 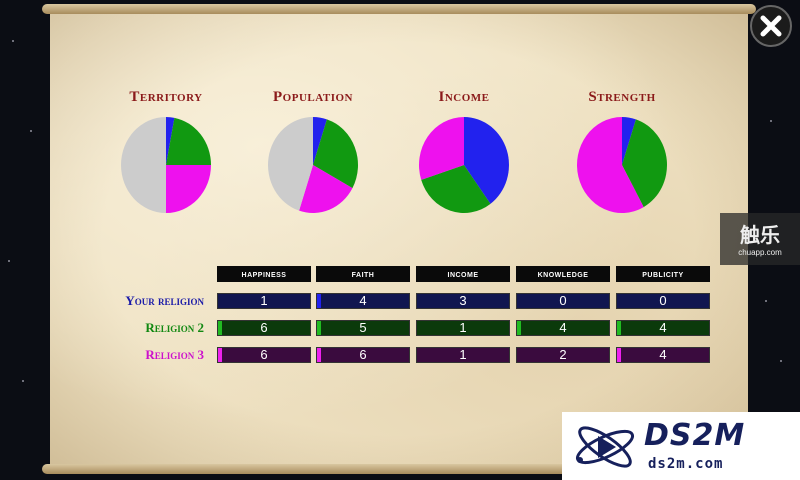 I want to click on close-icon, so click(x=771, y=26).